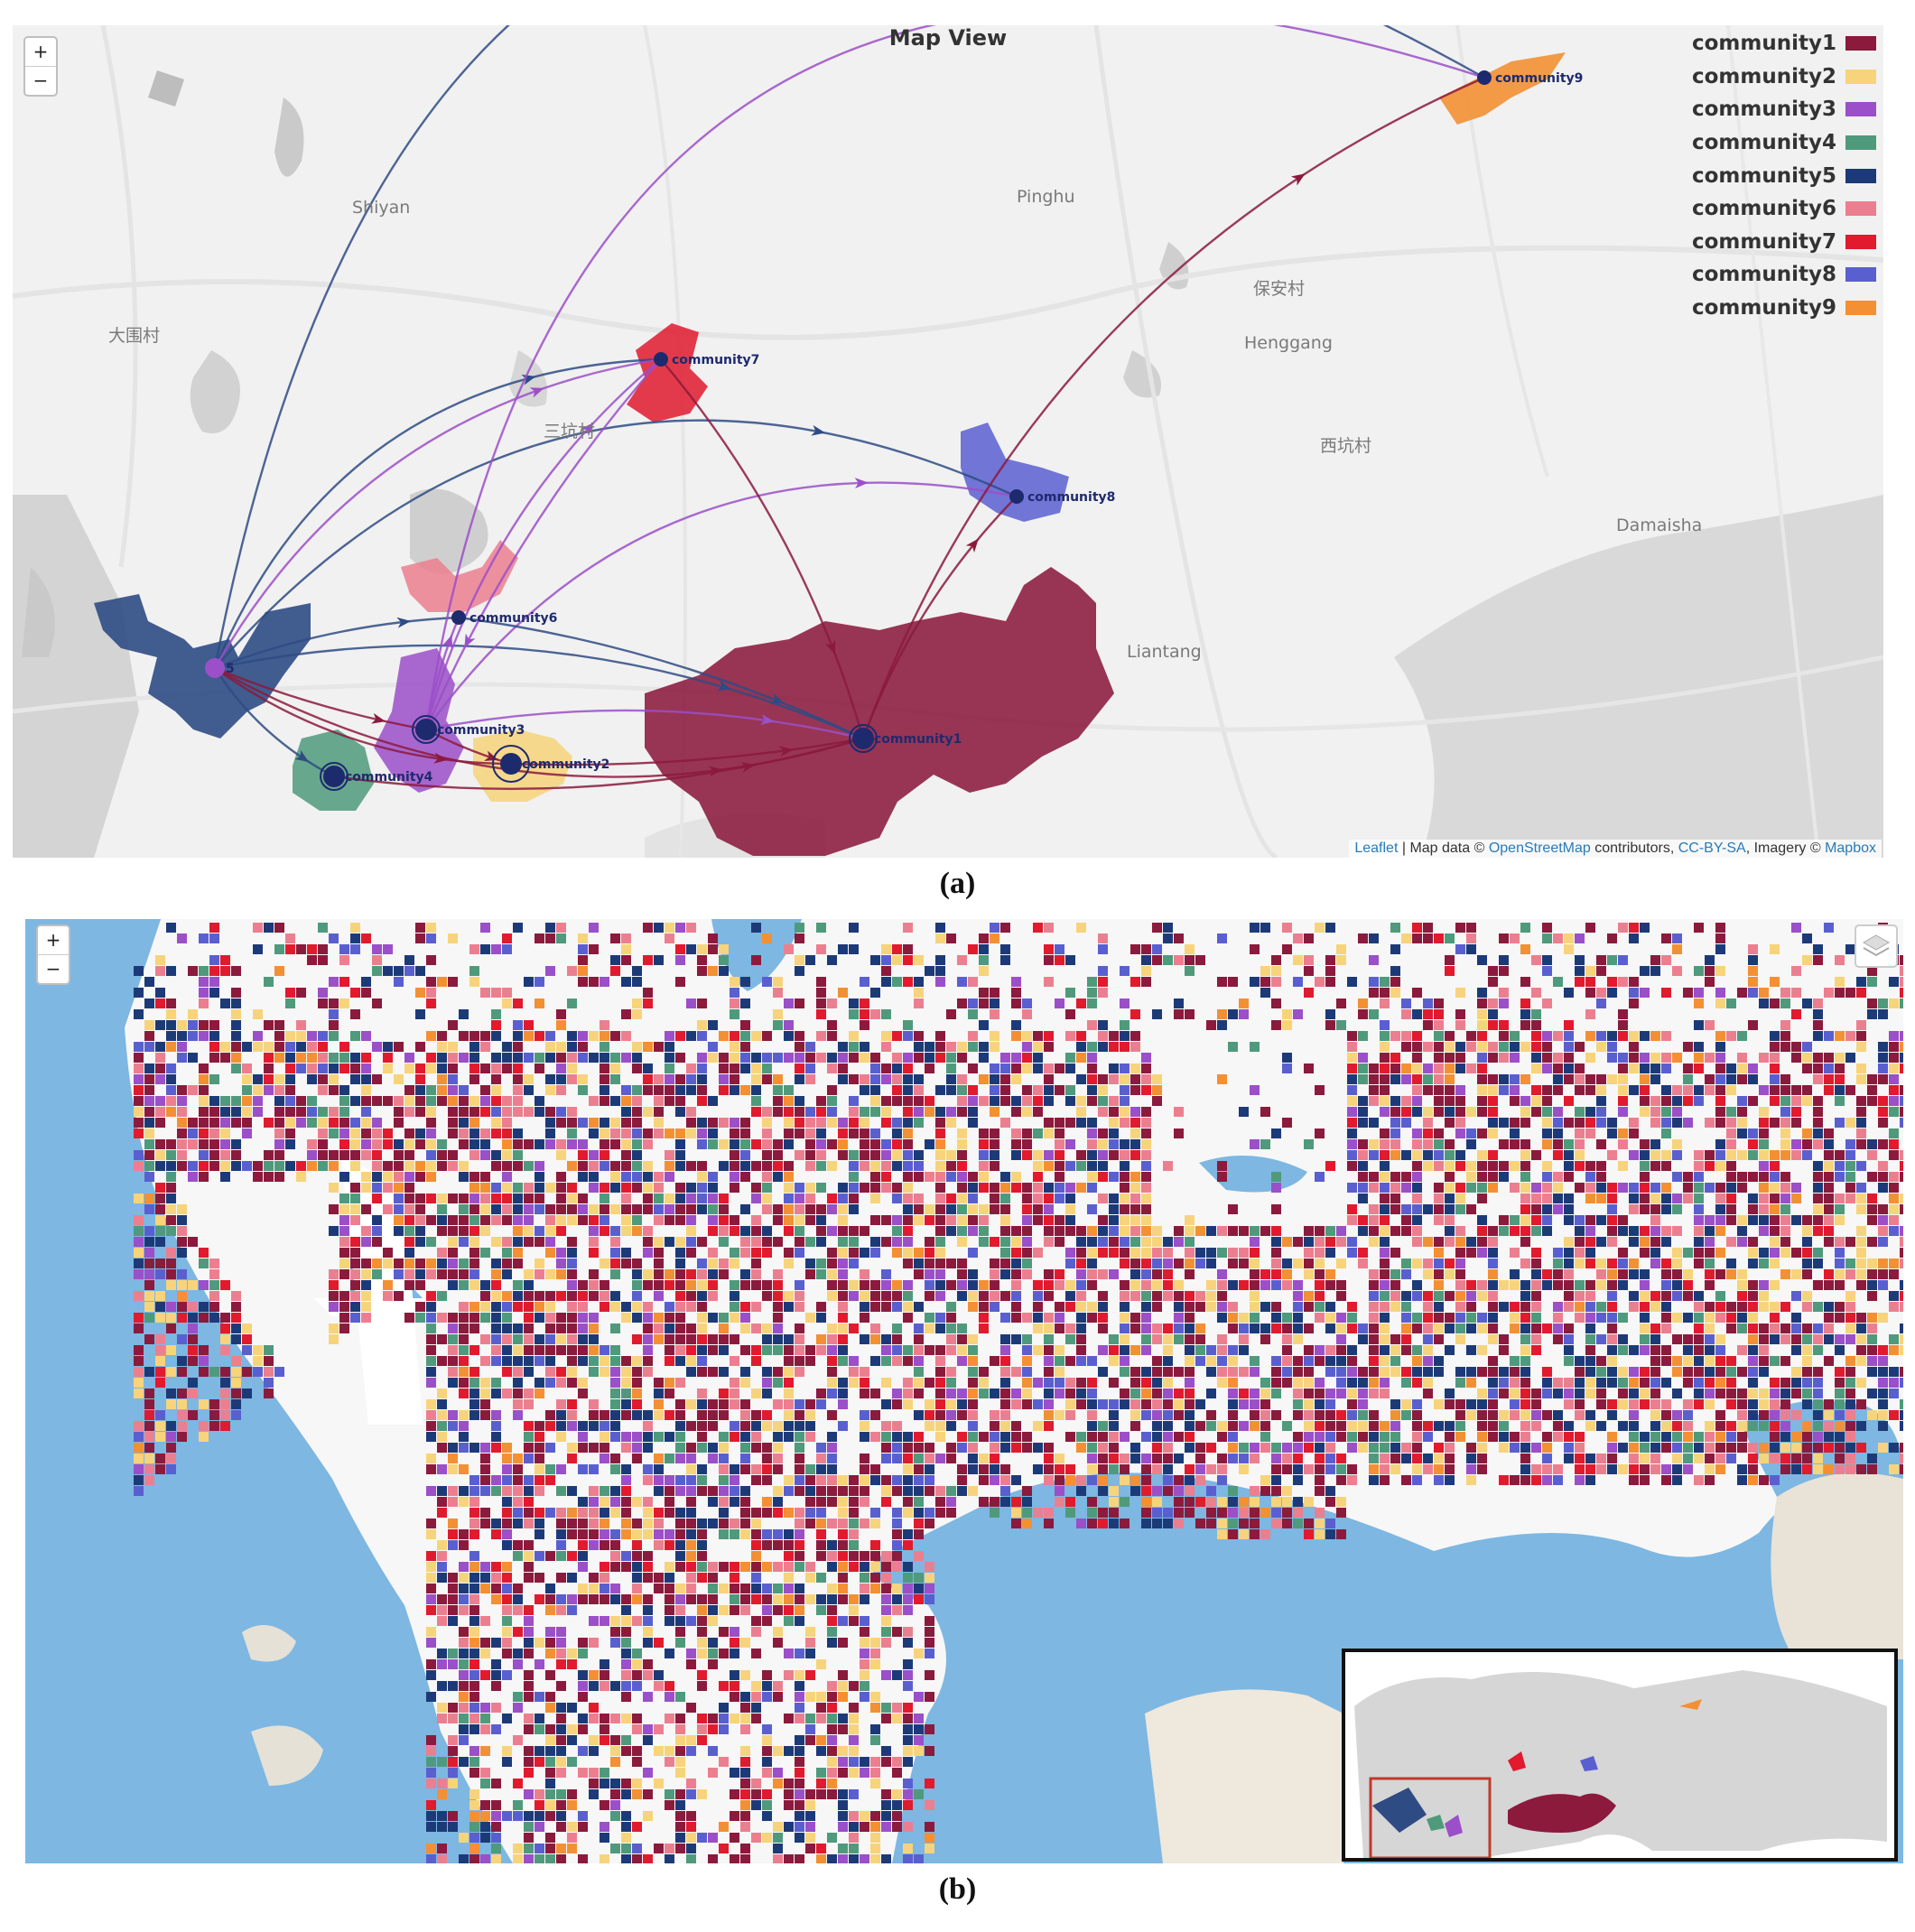 The height and width of the screenshot is (1932, 1915). Describe the element at coordinates (1784, 77) in the screenshot. I see `legend-item: community2` at that location.